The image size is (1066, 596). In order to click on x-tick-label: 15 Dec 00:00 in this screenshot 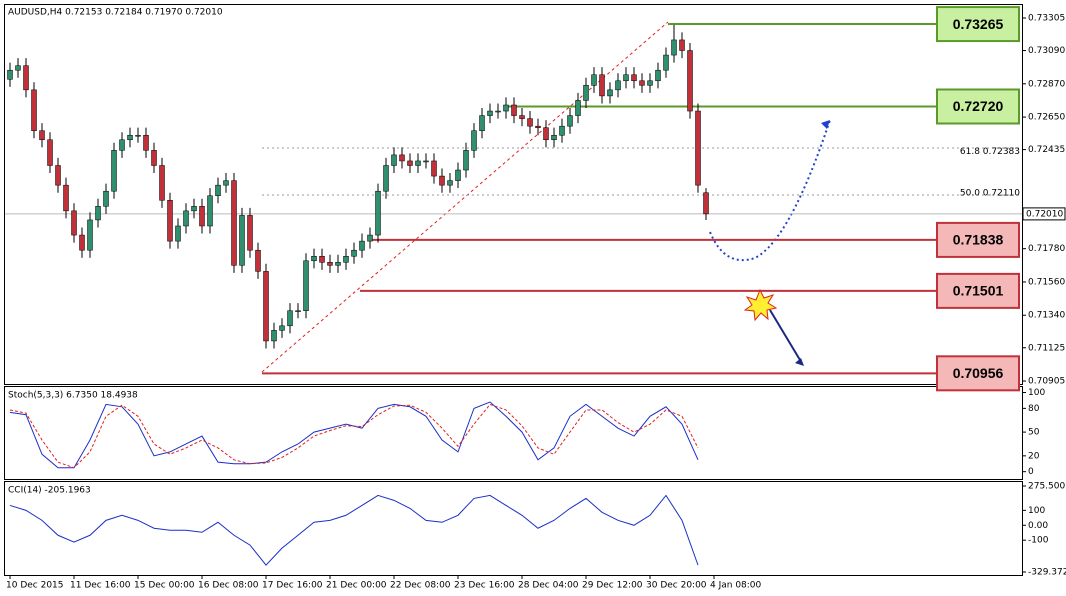, I will do `click(164, 586)`.